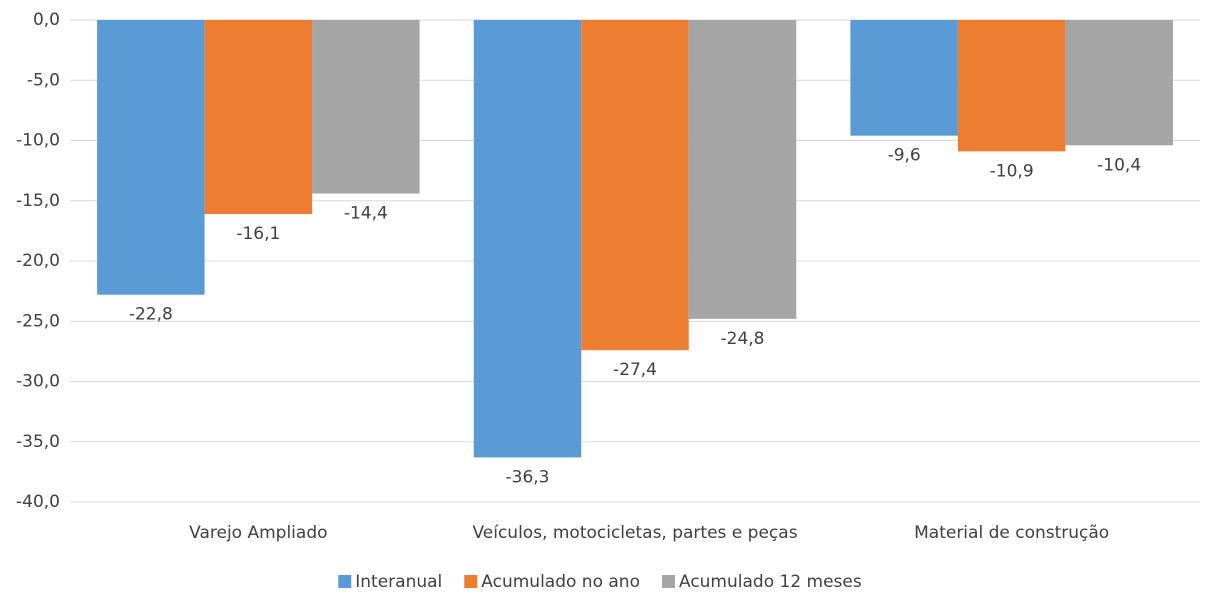 The width and height of the screenshot is (1206, 595). I want to click on data-label: -9,6, so click(904, 156).